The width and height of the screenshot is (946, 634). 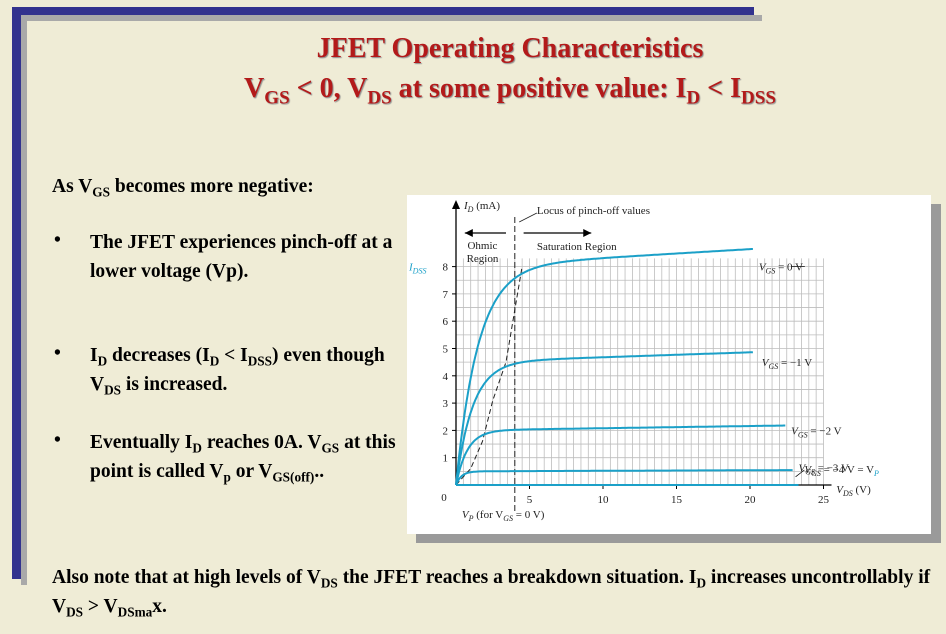 I want to click on slide-title: JFET Operating Characteristics, so click(x=510, y=48).